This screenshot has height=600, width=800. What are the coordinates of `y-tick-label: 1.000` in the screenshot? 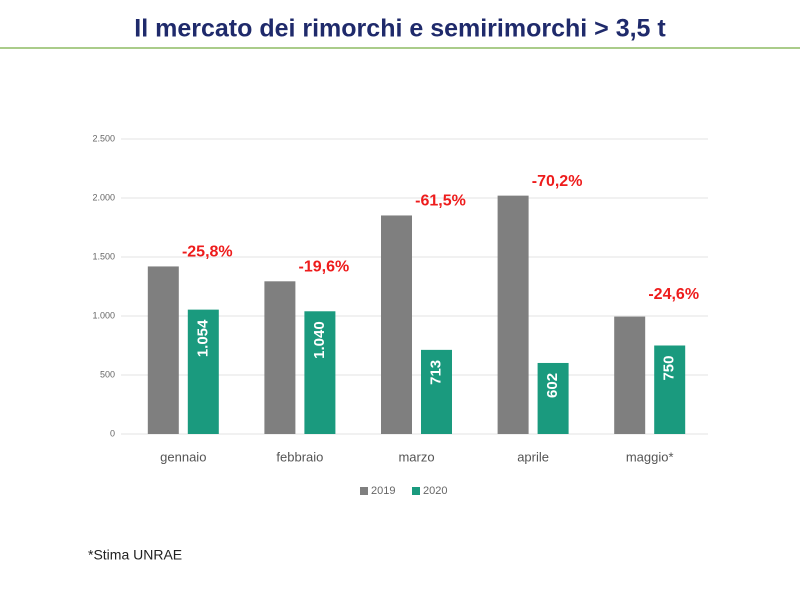 It's located at (103, 315).